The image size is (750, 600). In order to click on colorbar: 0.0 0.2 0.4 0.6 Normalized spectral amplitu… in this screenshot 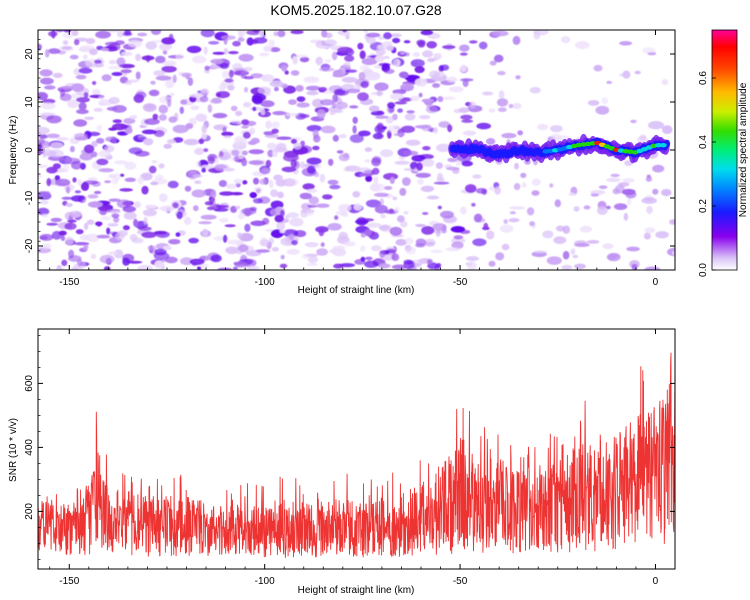, I will do `click(723, 153)`.